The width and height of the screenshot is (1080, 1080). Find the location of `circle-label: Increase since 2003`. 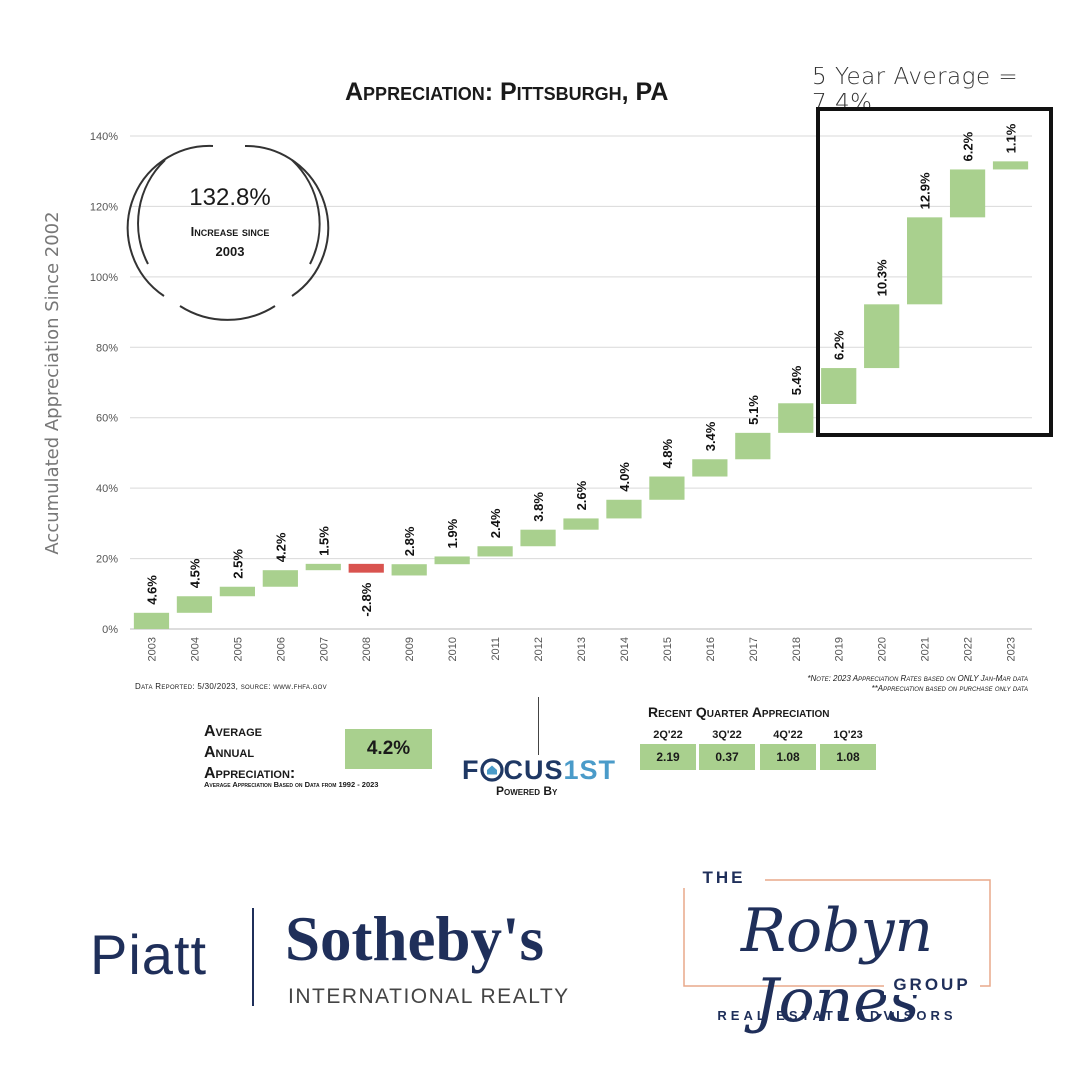

circle-label: Increase since 2003 is located at coordinates (230, 242).